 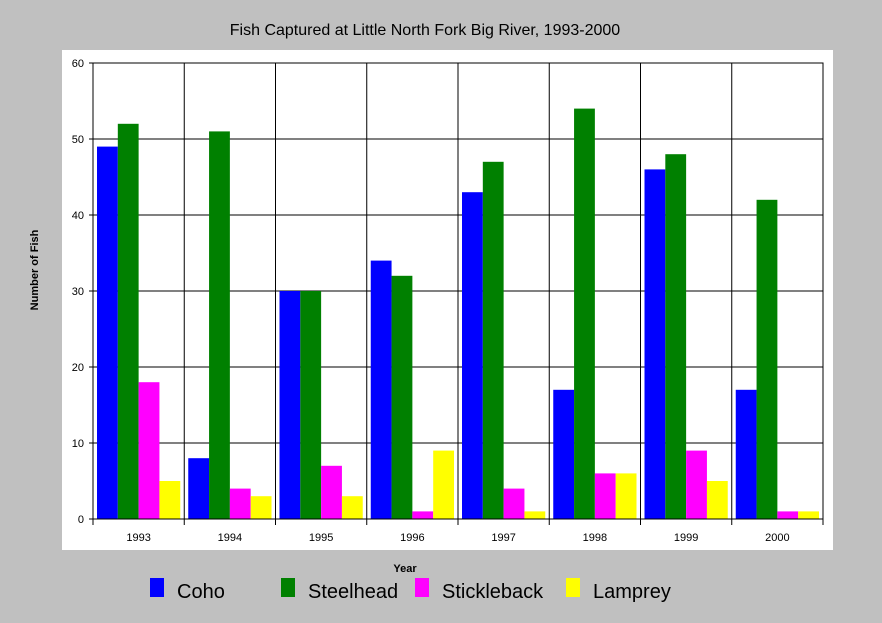 I want to click on y-axis-title: Number of Fish, so click(x=35, y=269).